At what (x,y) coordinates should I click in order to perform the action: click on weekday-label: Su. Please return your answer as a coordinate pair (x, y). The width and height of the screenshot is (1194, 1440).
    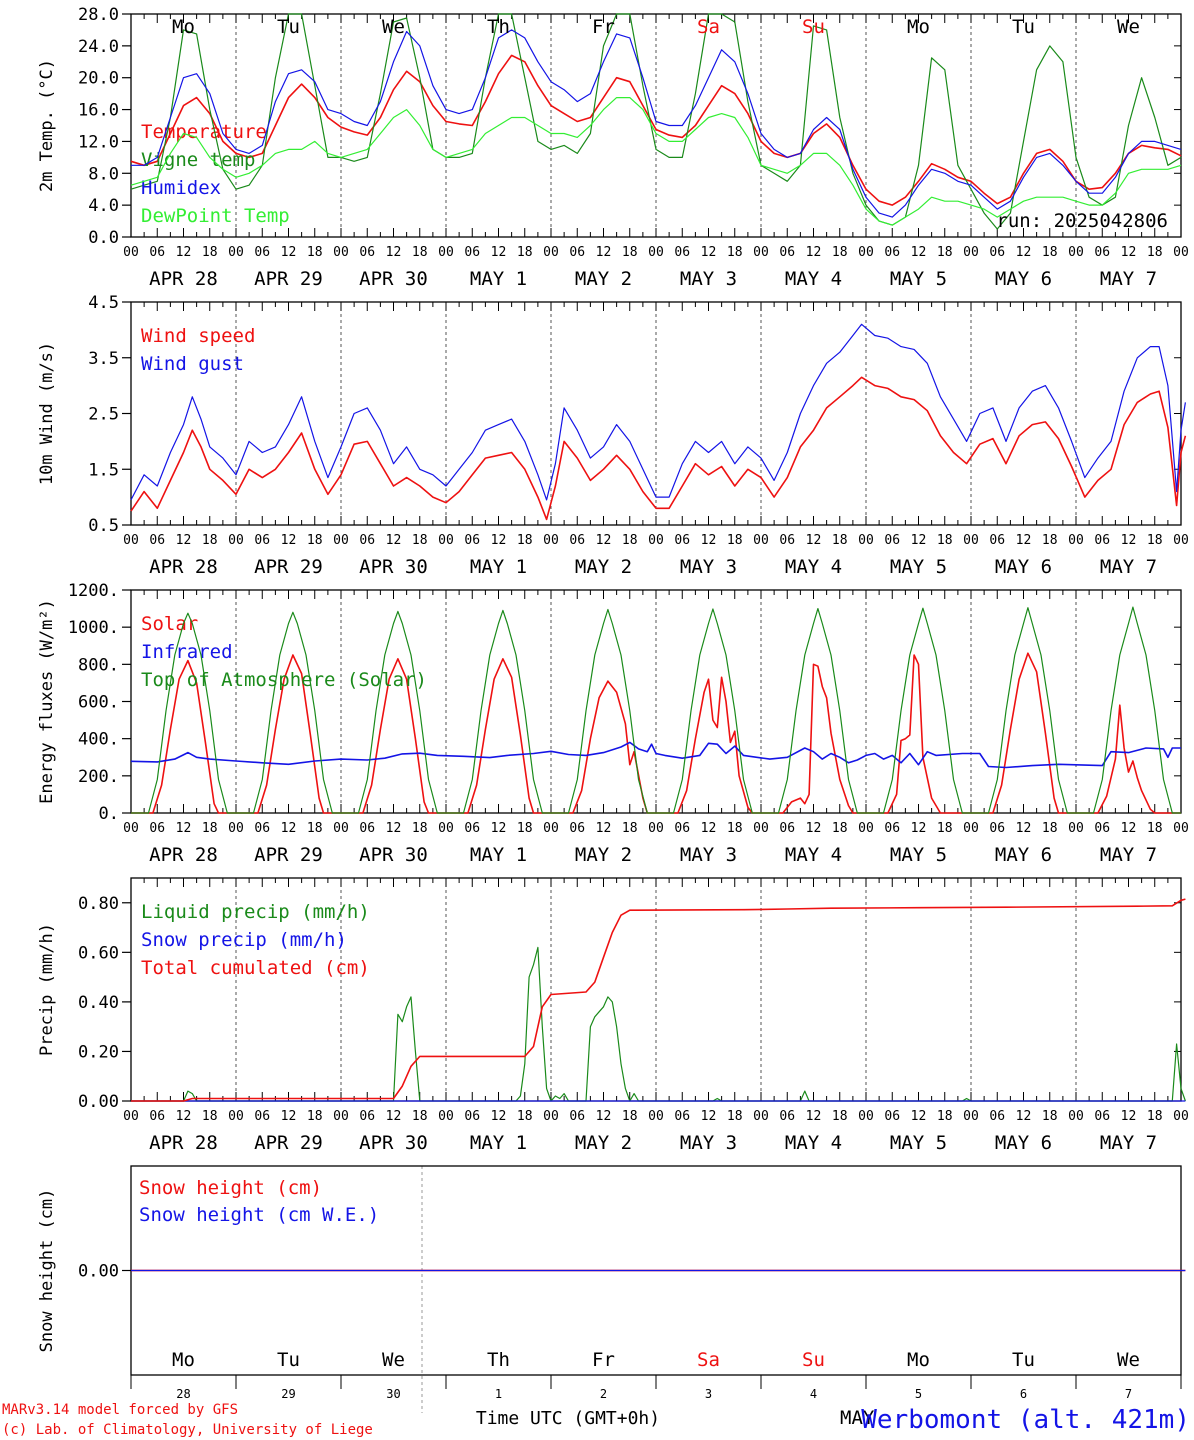
    Looking at the image, I should click on (813, 27).